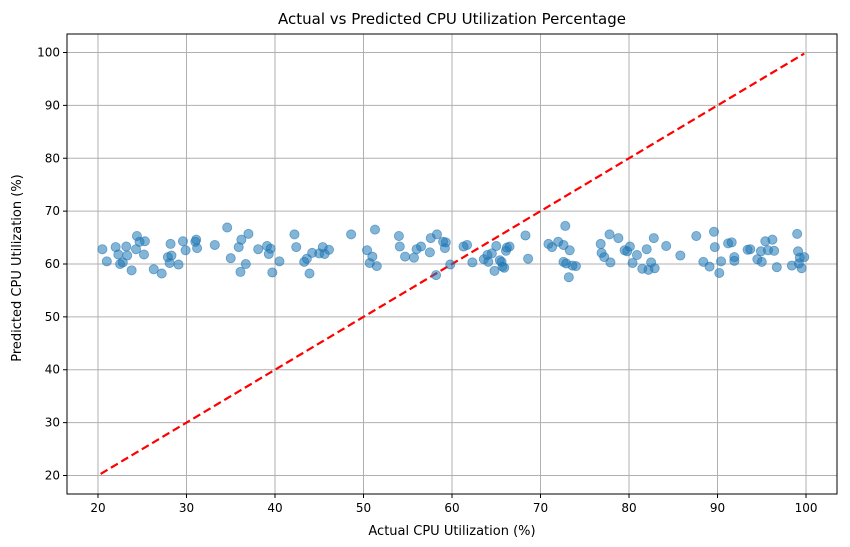 Image resolution: width=850 pixels, height=547 pixels. I want to click on y-tick-label: 70, so click(52, 211).